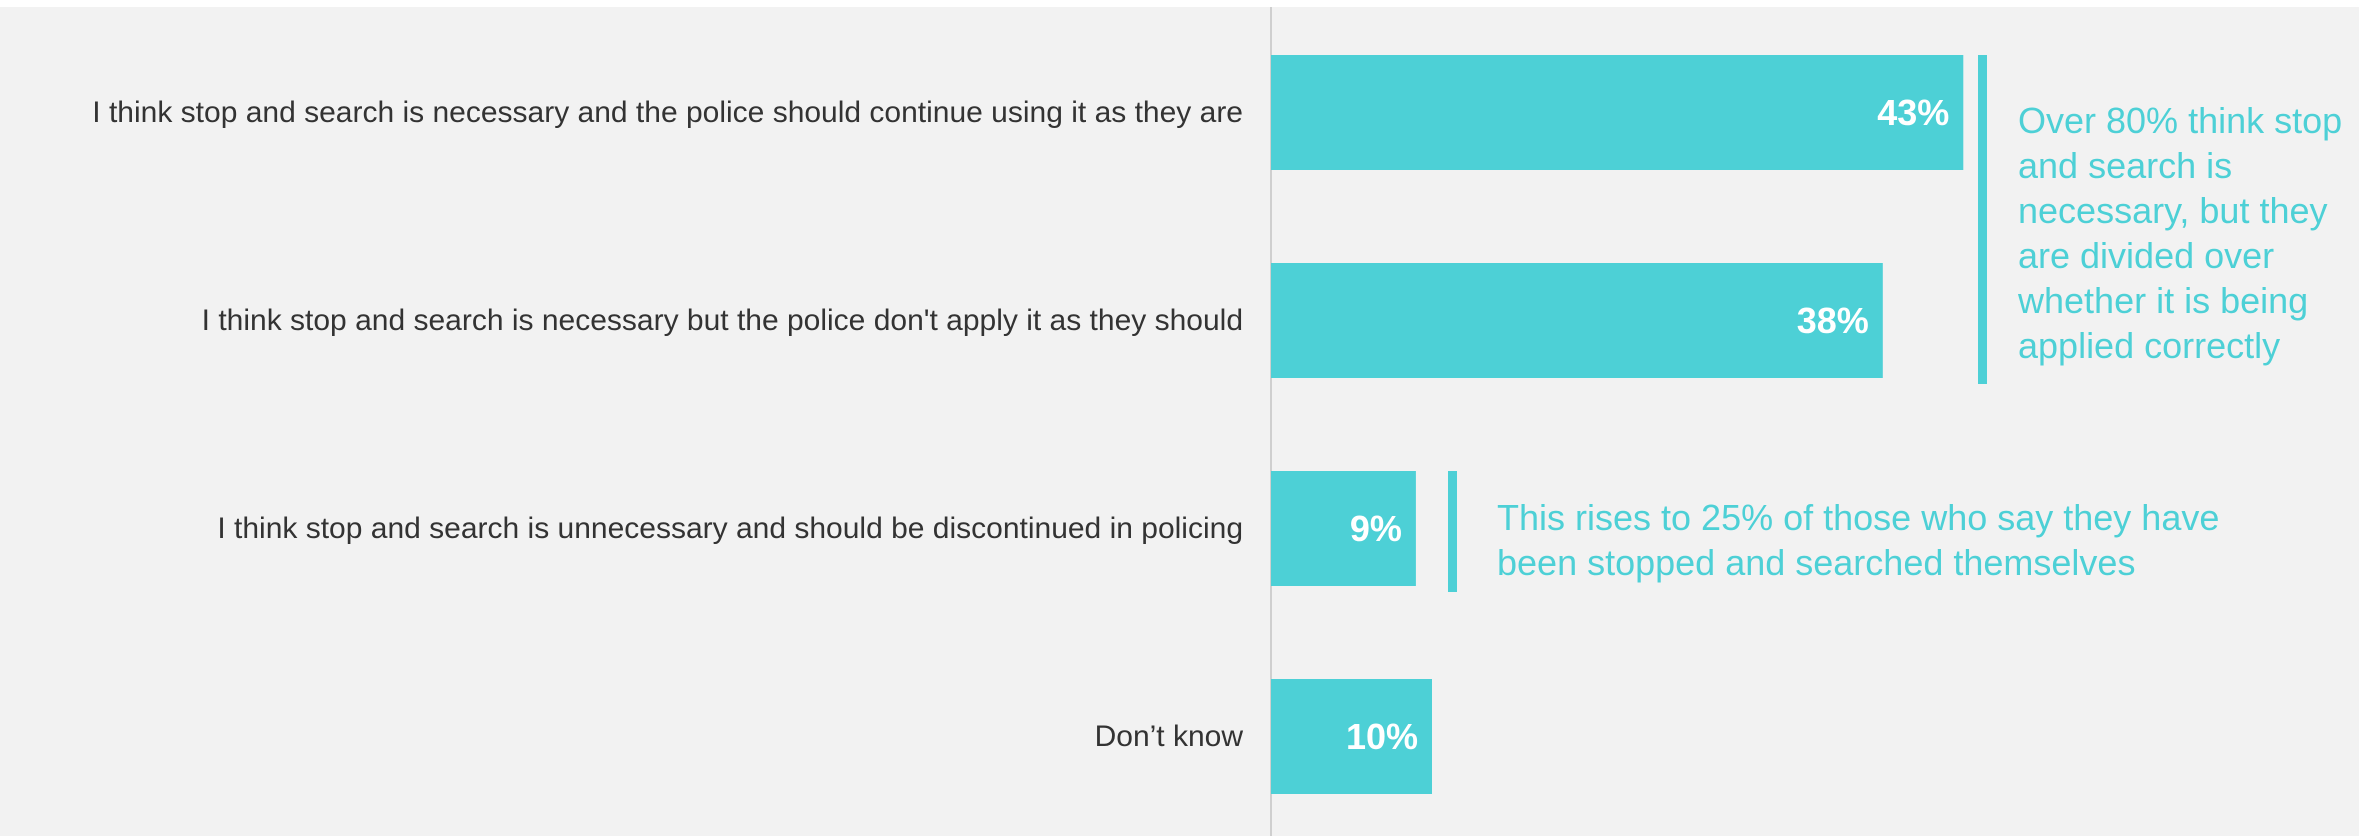  What do you see at coordinates (1382, 736) in the screenshot?
I see `bar-value-label-item-4: 10%` at bounding box center [1382, 736].